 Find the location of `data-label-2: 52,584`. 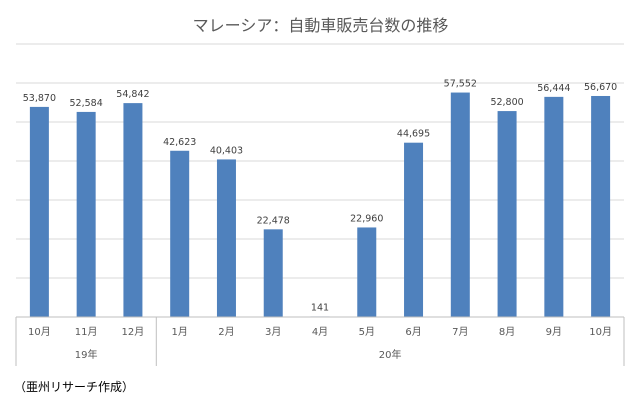

data-label-2: 52,584 is located at coordinates (86, 103).